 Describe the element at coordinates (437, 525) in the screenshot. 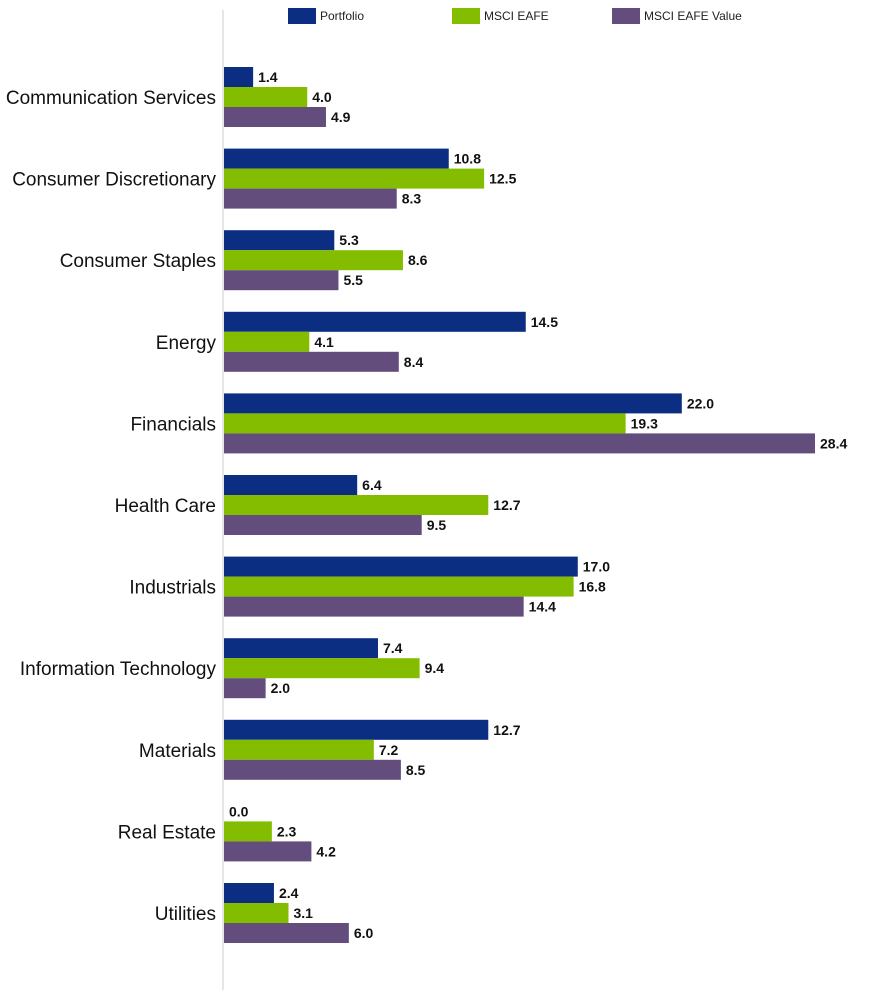

I see `value-label-msci-eafe-value-health-care: 9.5` at that location.